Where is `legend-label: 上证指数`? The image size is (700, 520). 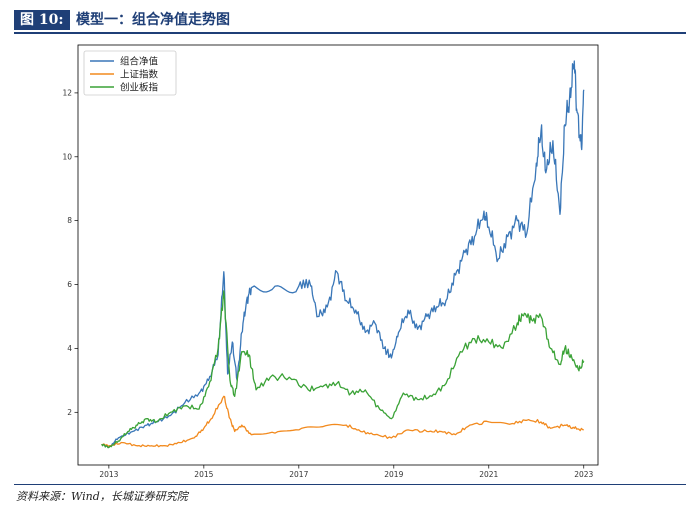 legend-label: 上证指数 is located at coordinates (139, 75).